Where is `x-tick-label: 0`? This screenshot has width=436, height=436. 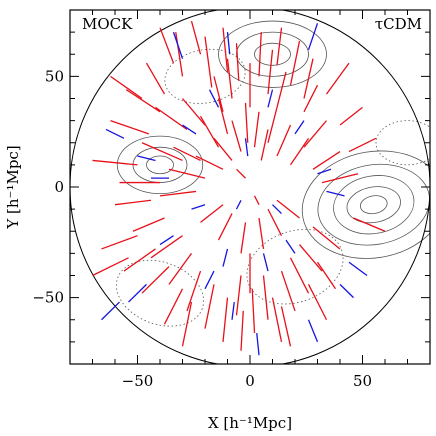 x-tick-label: 0 is located at coordinates (250, 381).